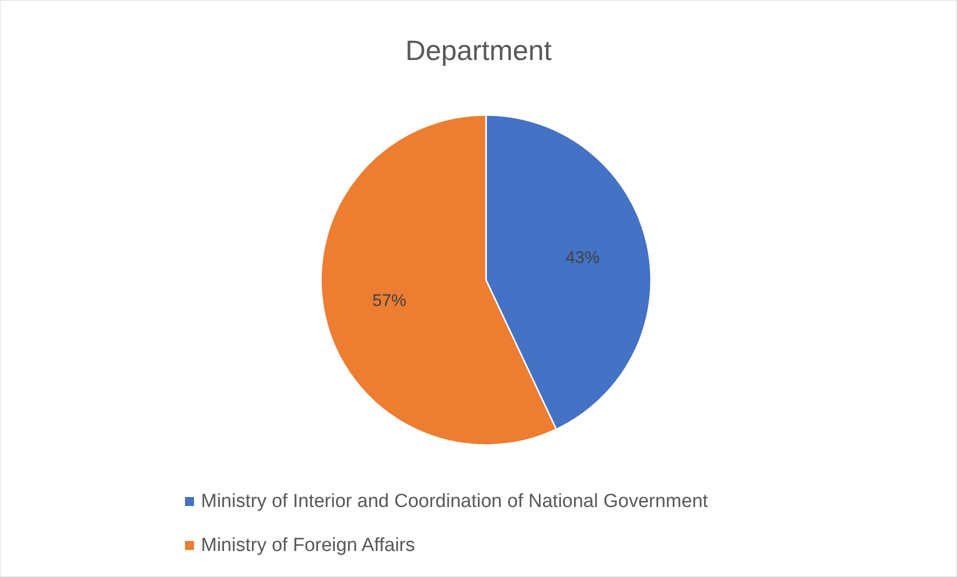 The height and width of the screenshot is (577, 957). I want to click on data-label: 43%, so click(583, 257).